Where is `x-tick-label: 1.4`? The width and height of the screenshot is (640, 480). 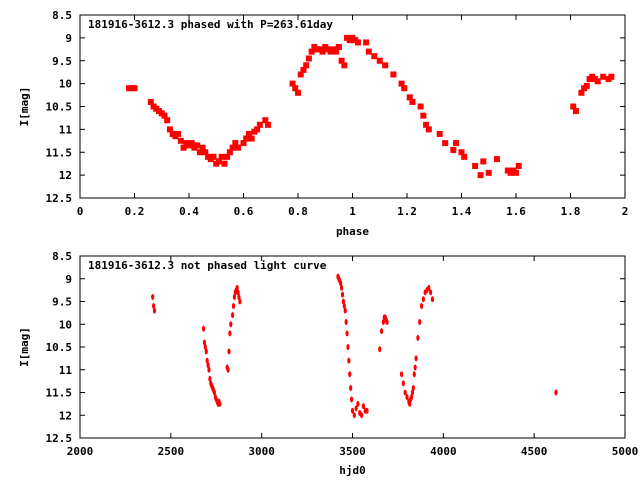
x-tick-label: 1.4 is located at coordinates (462, 211).